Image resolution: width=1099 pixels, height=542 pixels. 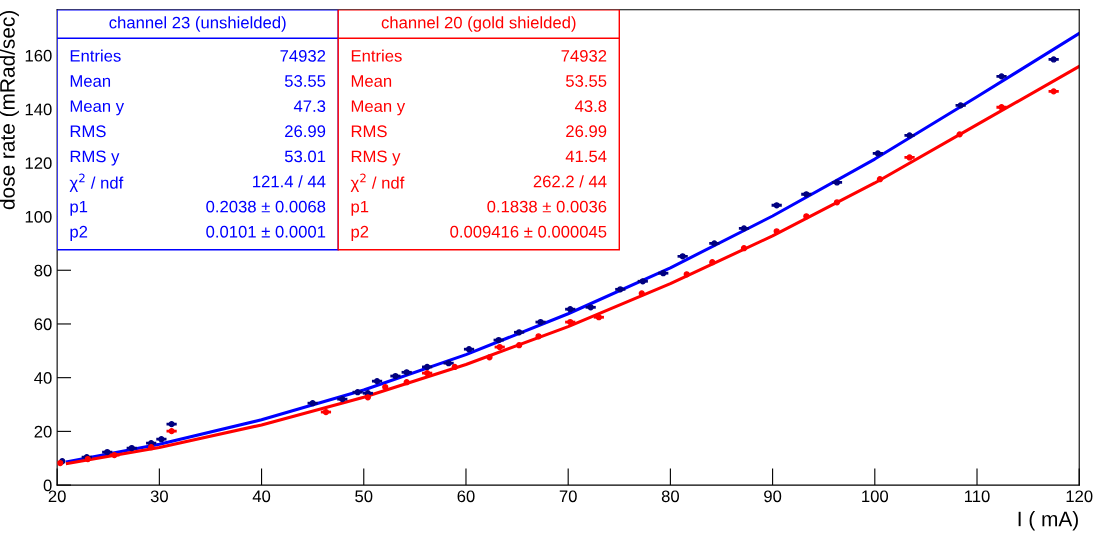 I want to click on annotation: 41.54, so click(x=586, y=156).